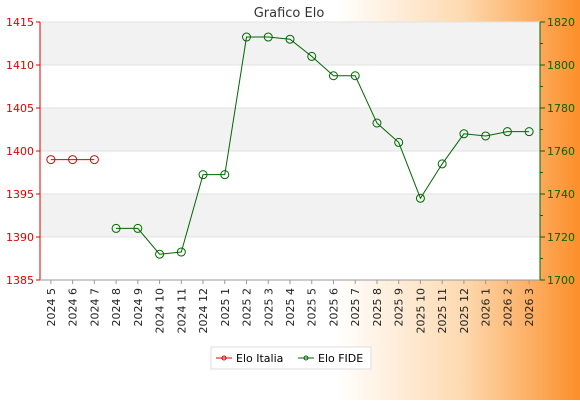 This screenshot has height=404, width=580. Describe the element at coordinates (259, 358) in the screenshot. I see `legend-label-elo-italia: Elo Italia` at that location.